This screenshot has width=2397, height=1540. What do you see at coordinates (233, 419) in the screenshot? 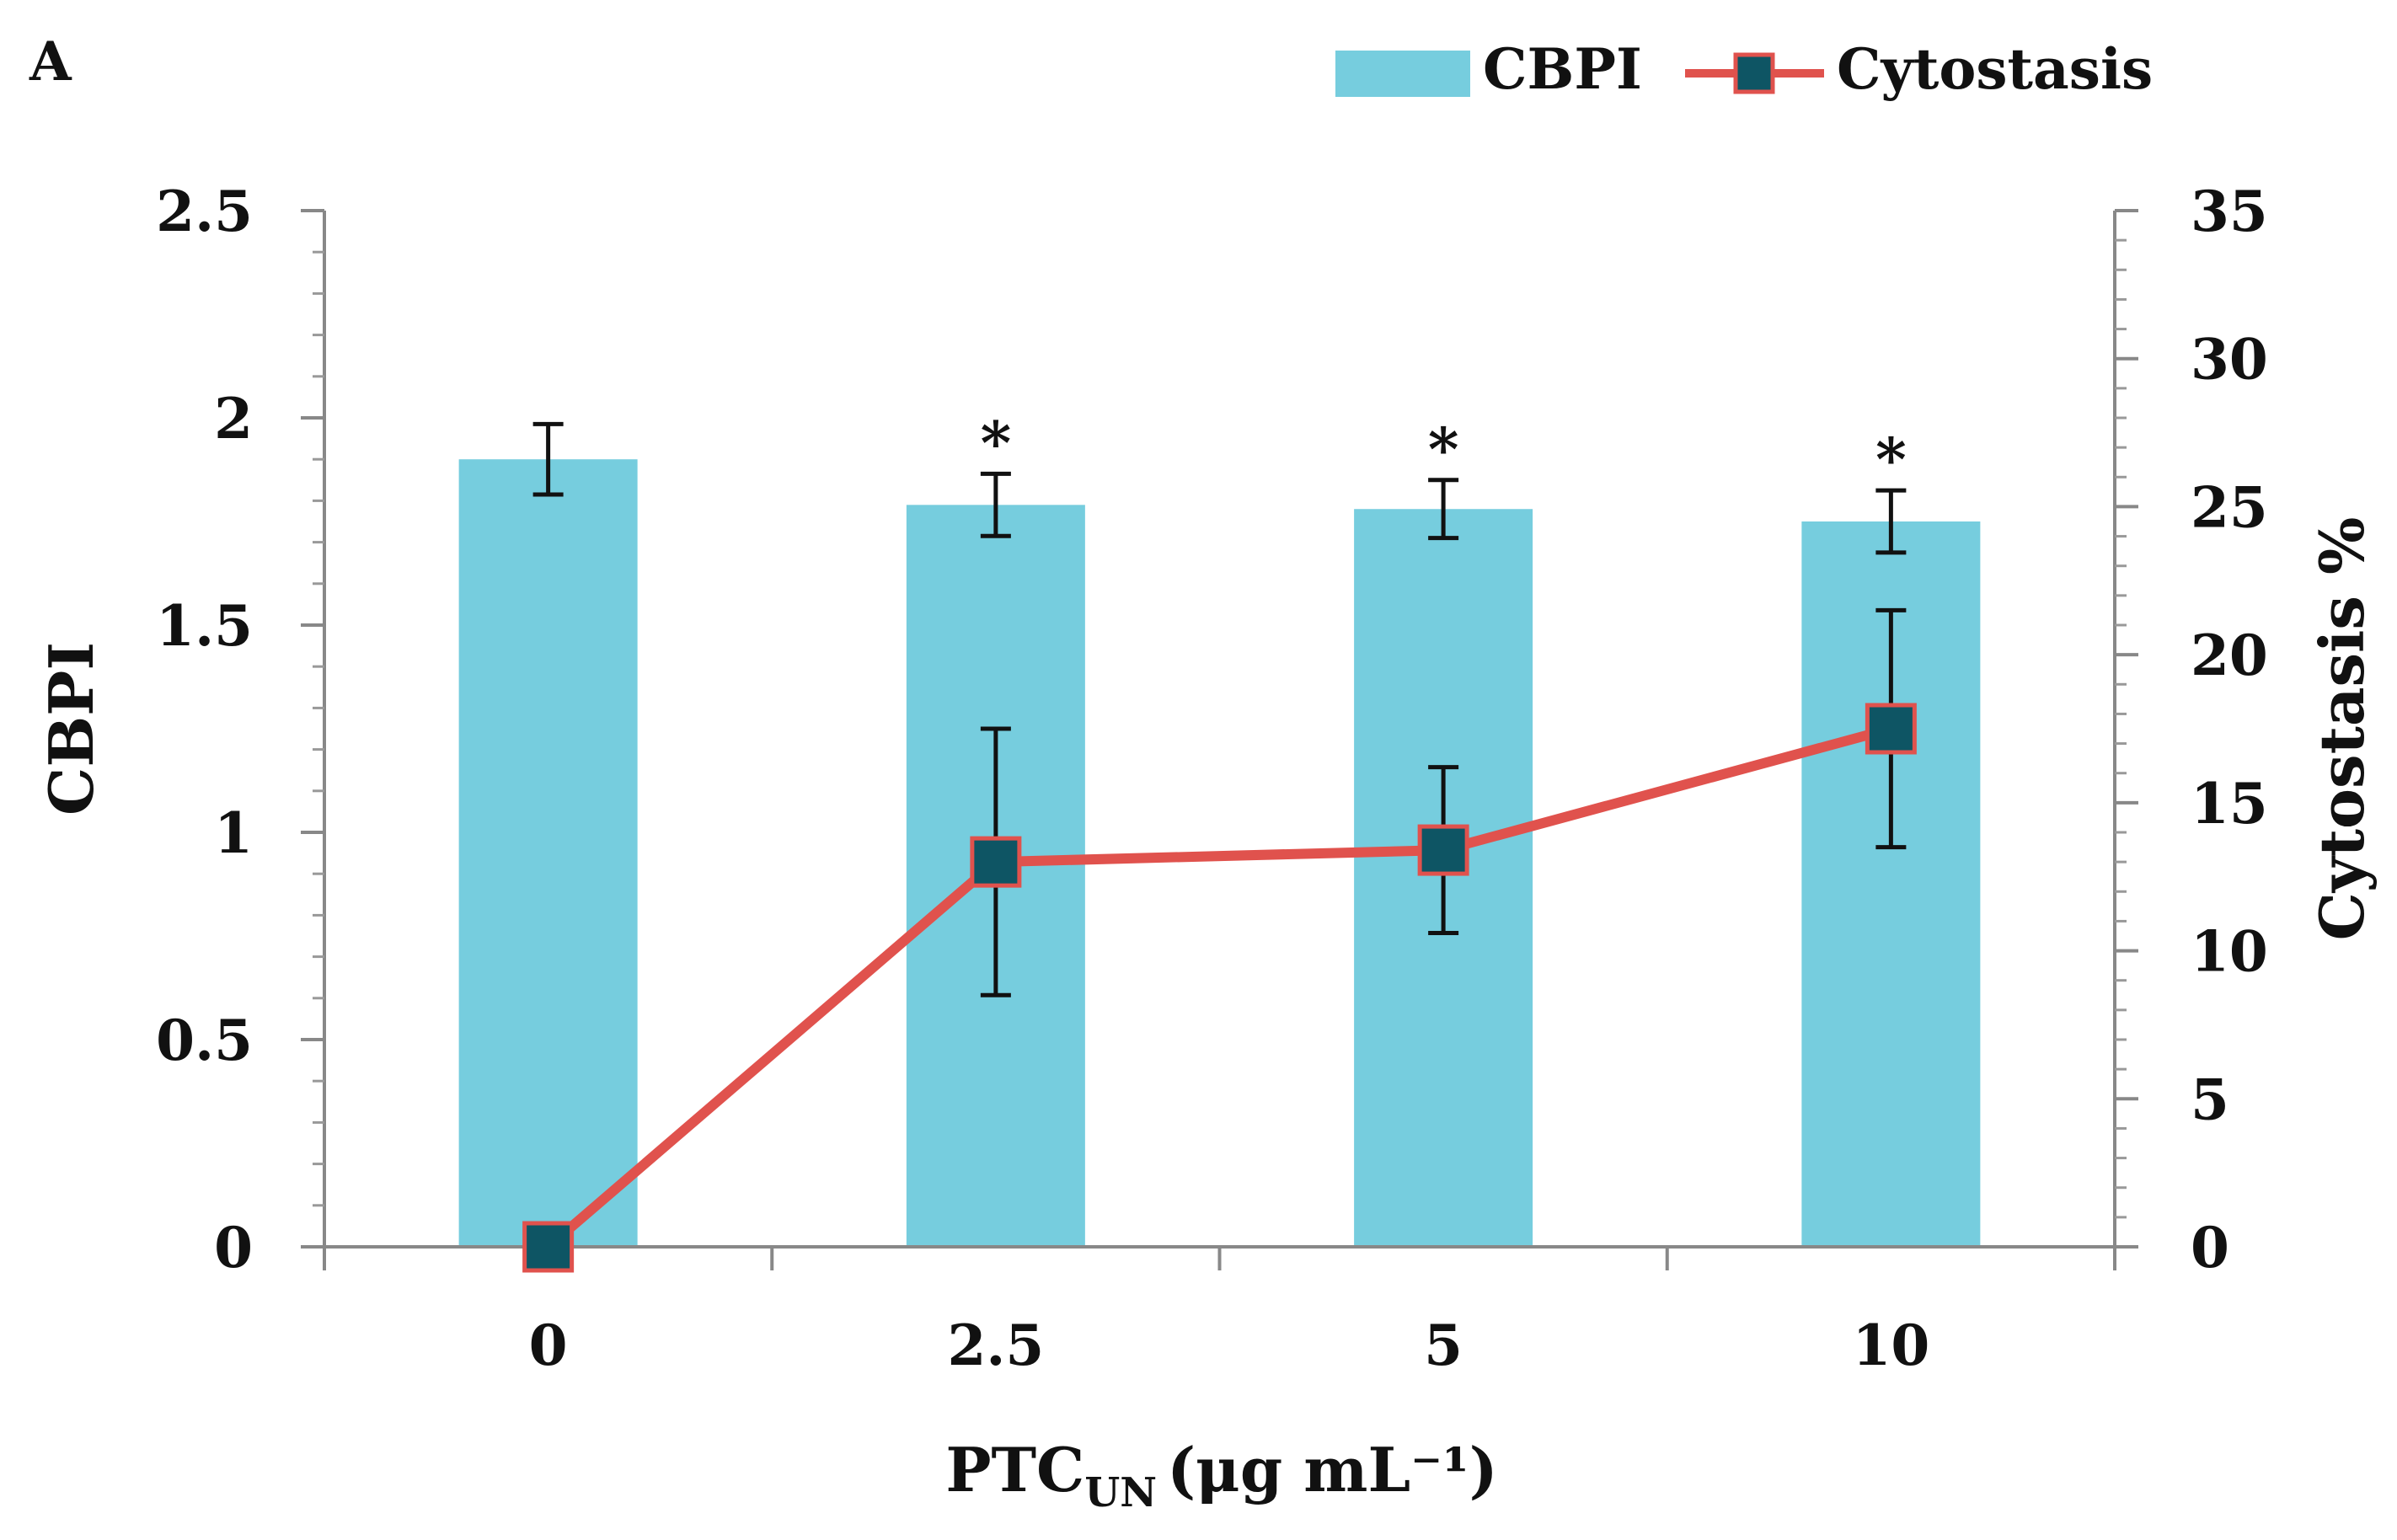
I see `y-left-tick-label: 2` at bounding box center [233, 419].